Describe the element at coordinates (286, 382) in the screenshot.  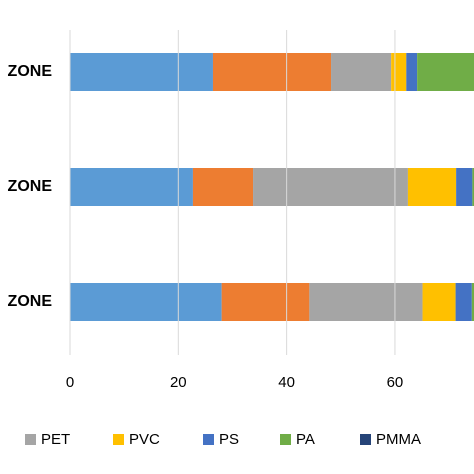
I see `x-tick-label: 40` at that location.